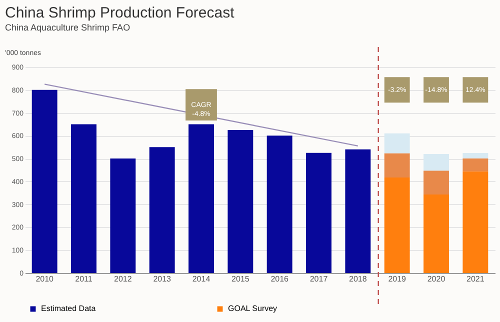 The height and width of the screenshot is (322, 500). I want to click on x-tick-label: 2014, so click(201, 279).